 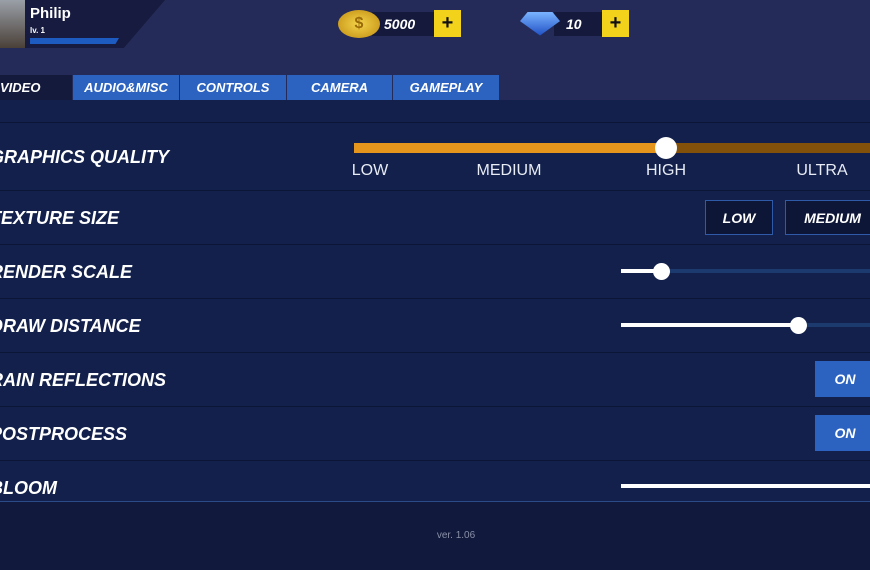 I want to click on postprocess-toggle: ON, so click(x=842, y=433).